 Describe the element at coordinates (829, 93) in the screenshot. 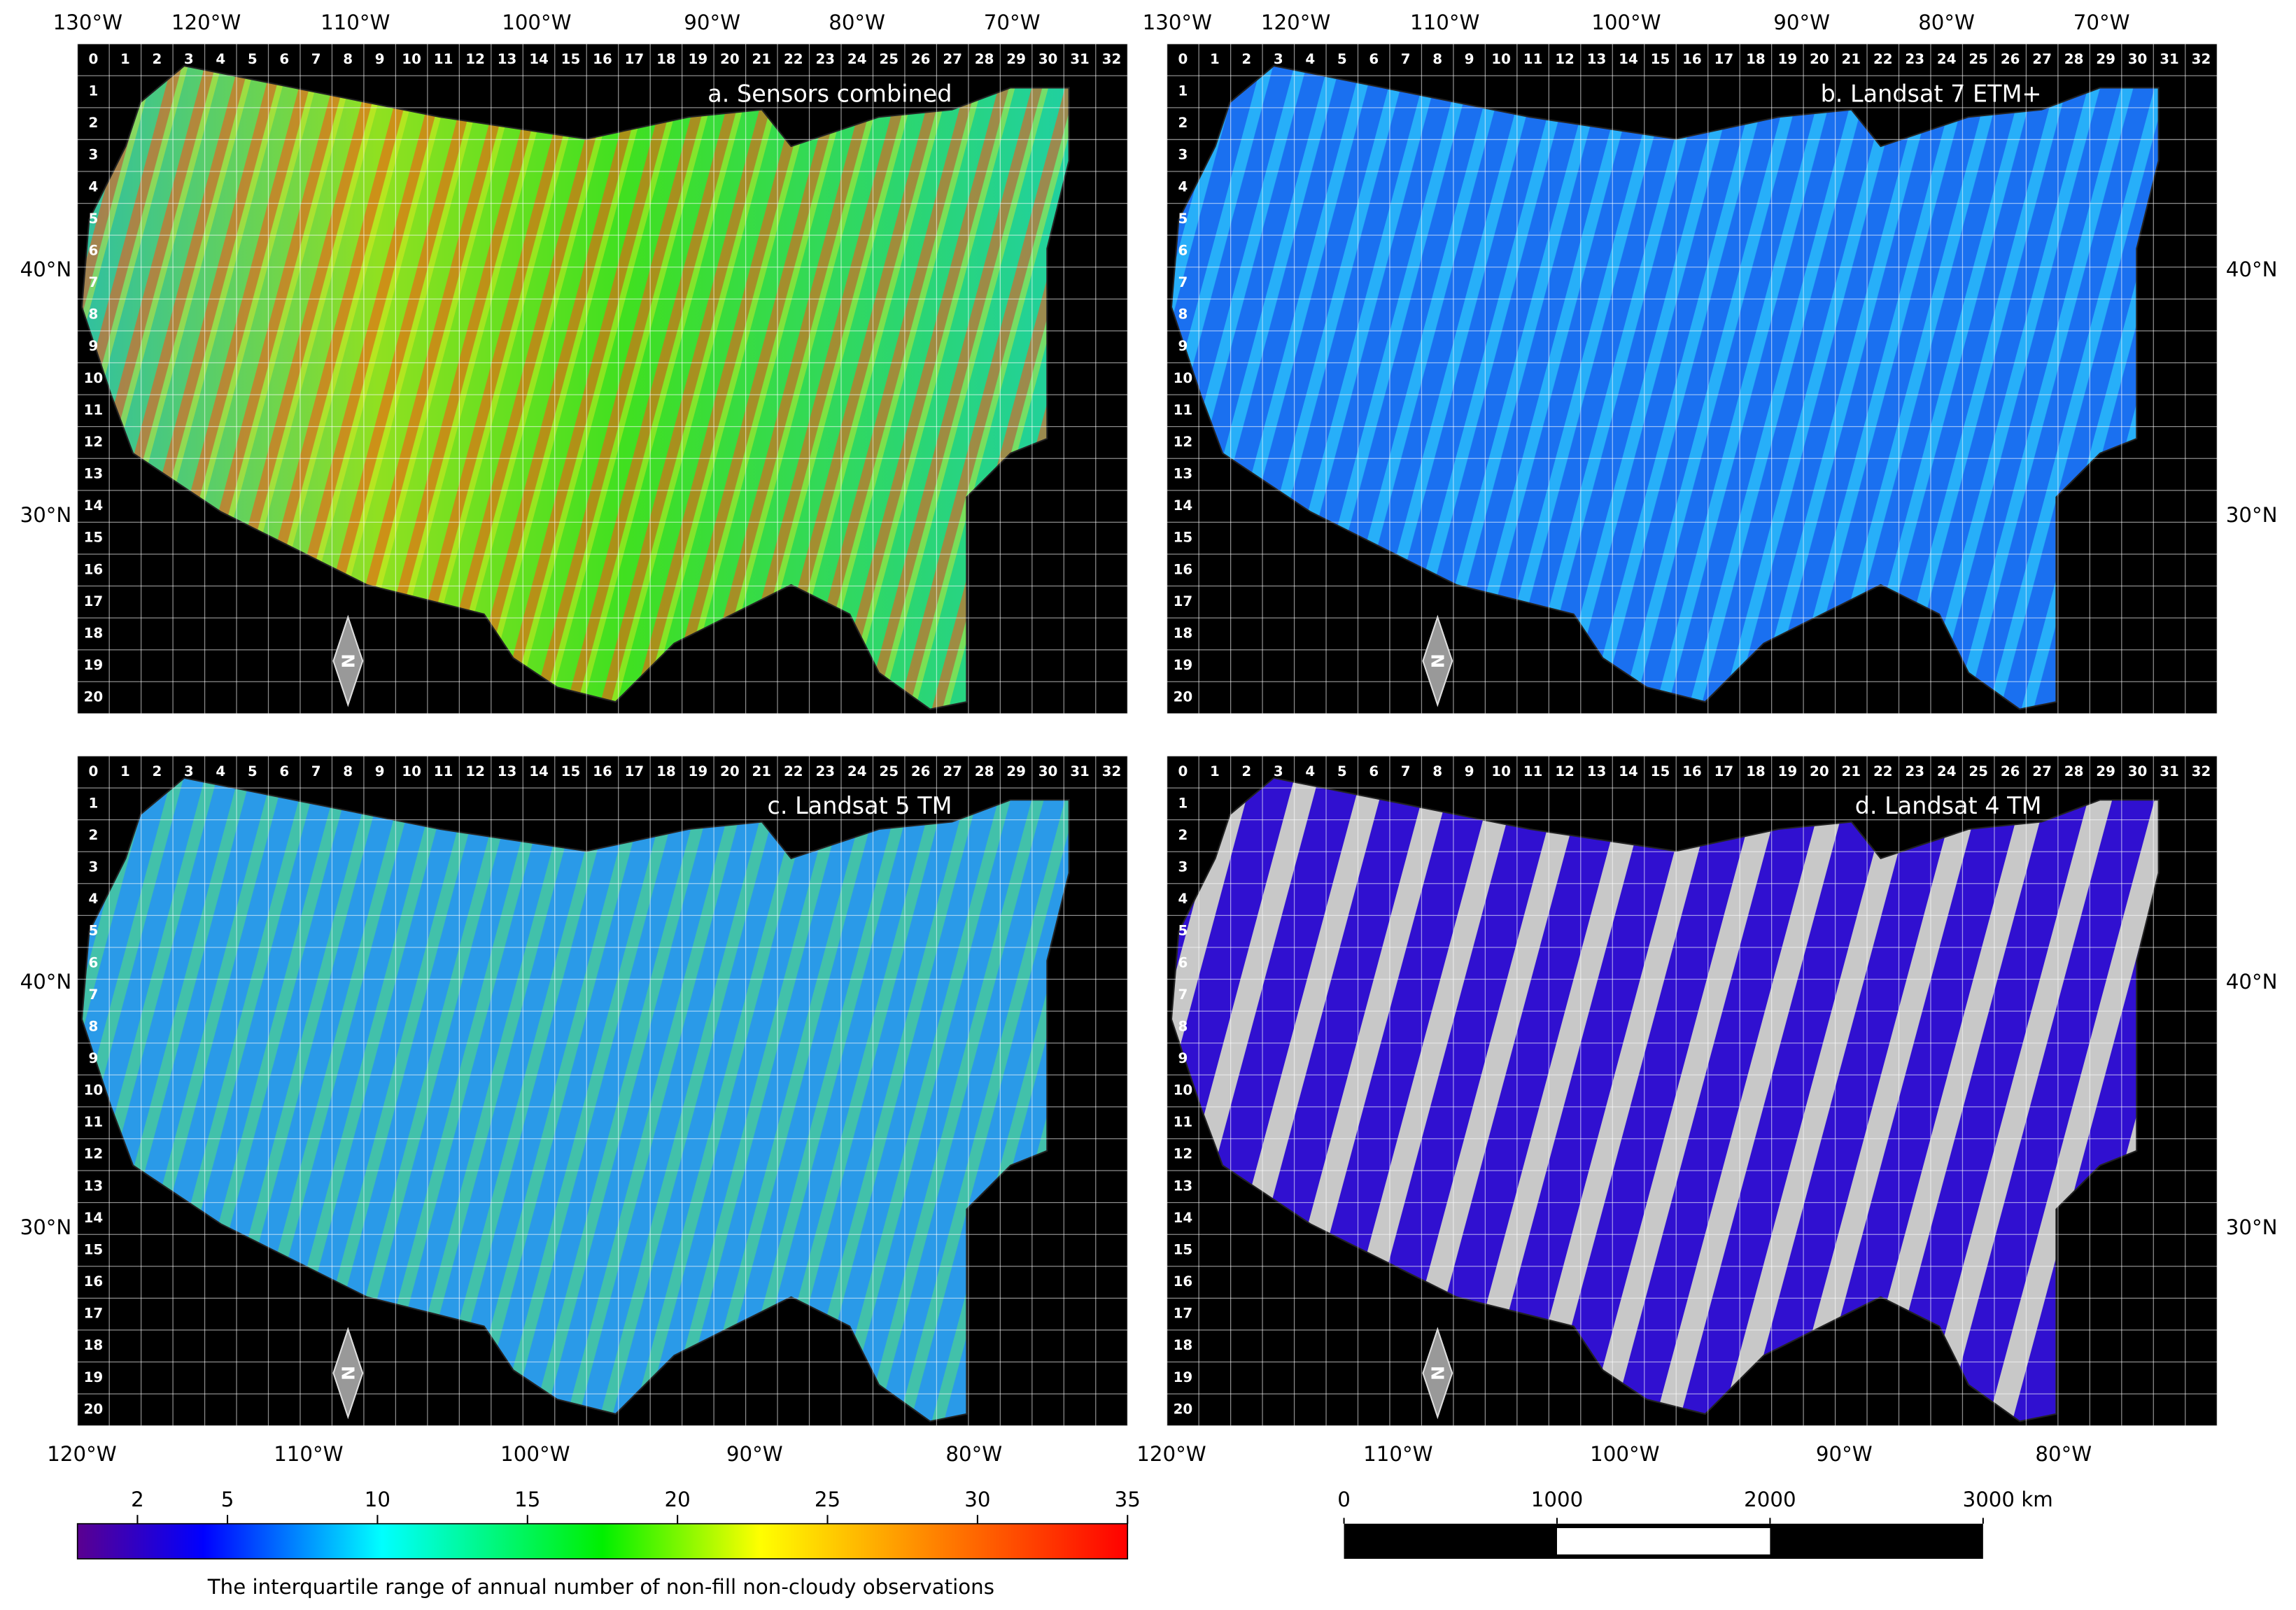

I see `panel-title: a. Sensors combined` at that location.